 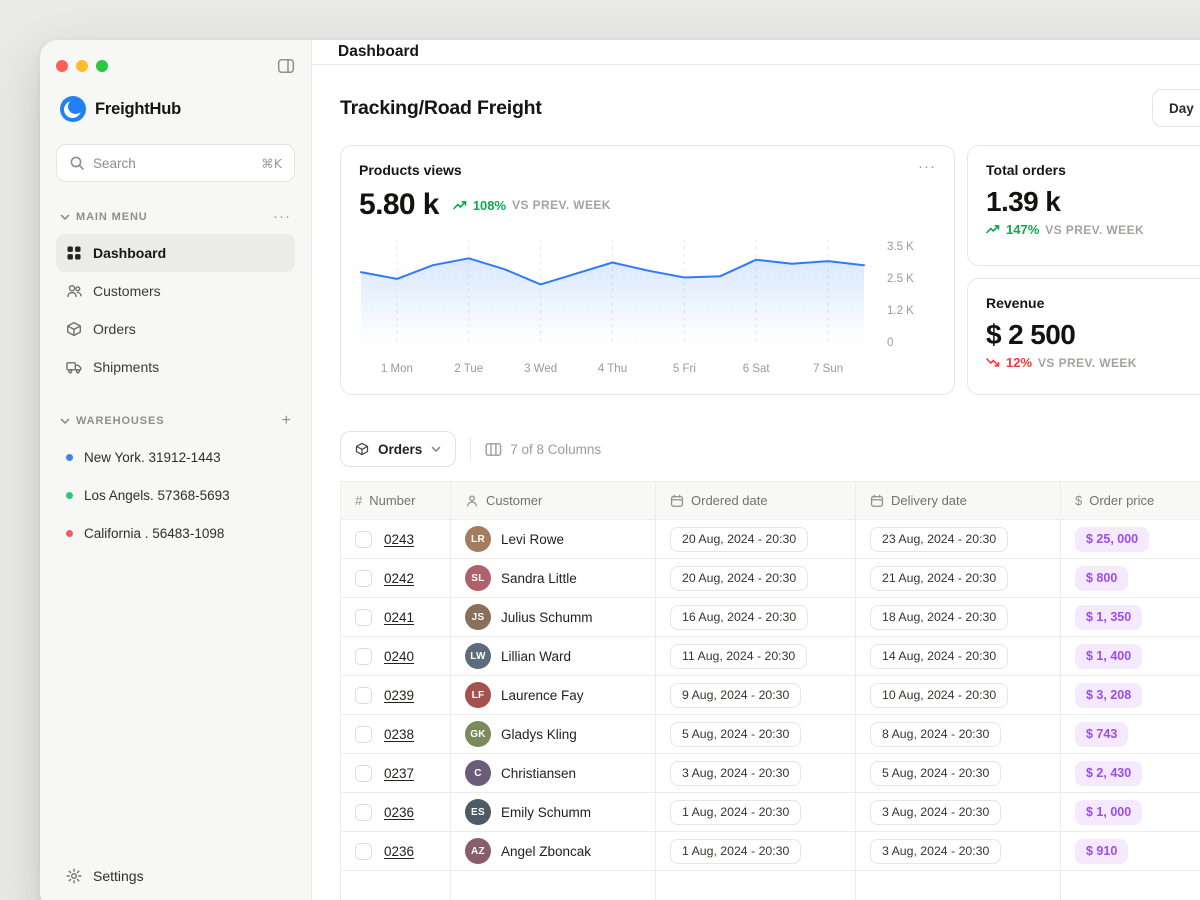 What do you see at coordinates (175, 163) in the screenshot?
I see `search-input: Search ⌘K` at bounding box center [175, 163].